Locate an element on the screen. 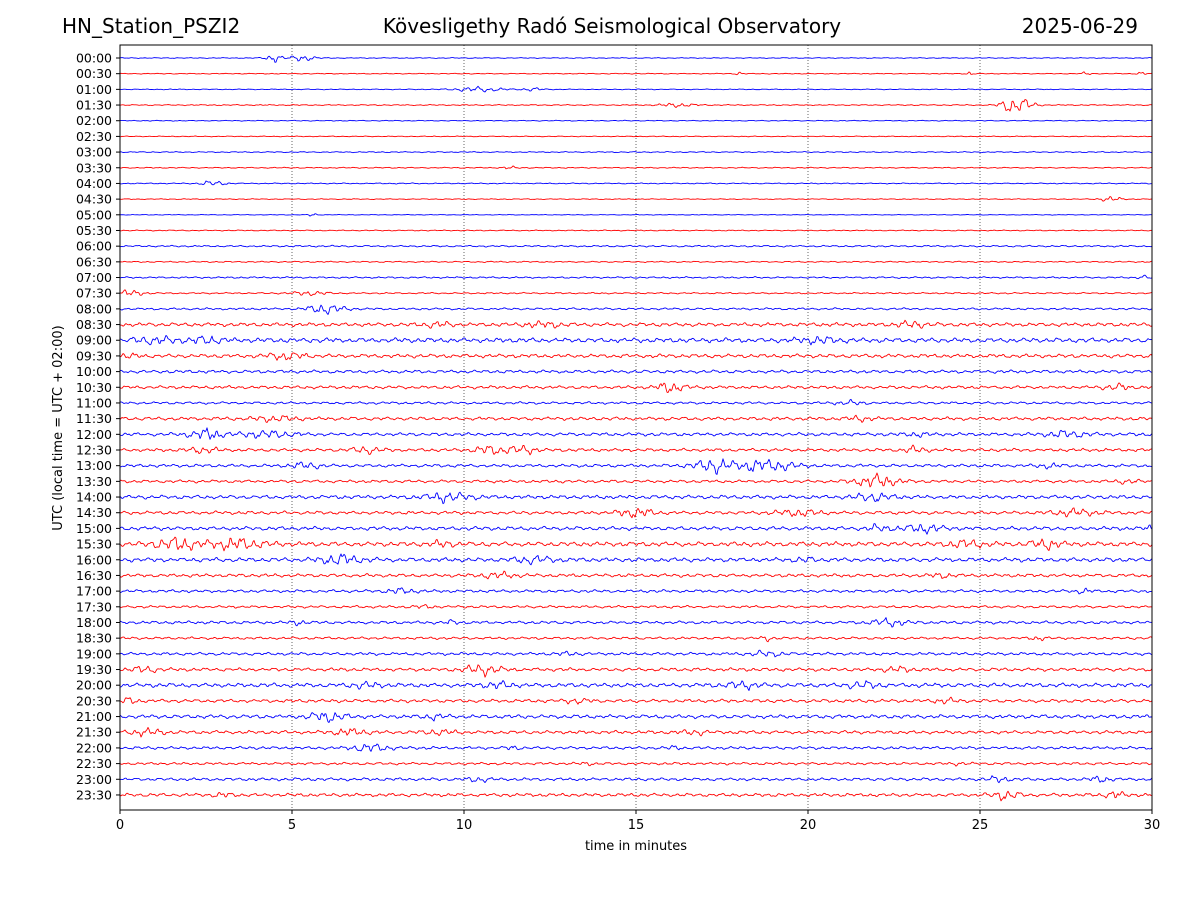 The width and height of the screenshot is (1200, 900). y-tick-label: 16:30 is located at coordinates (94, 575).